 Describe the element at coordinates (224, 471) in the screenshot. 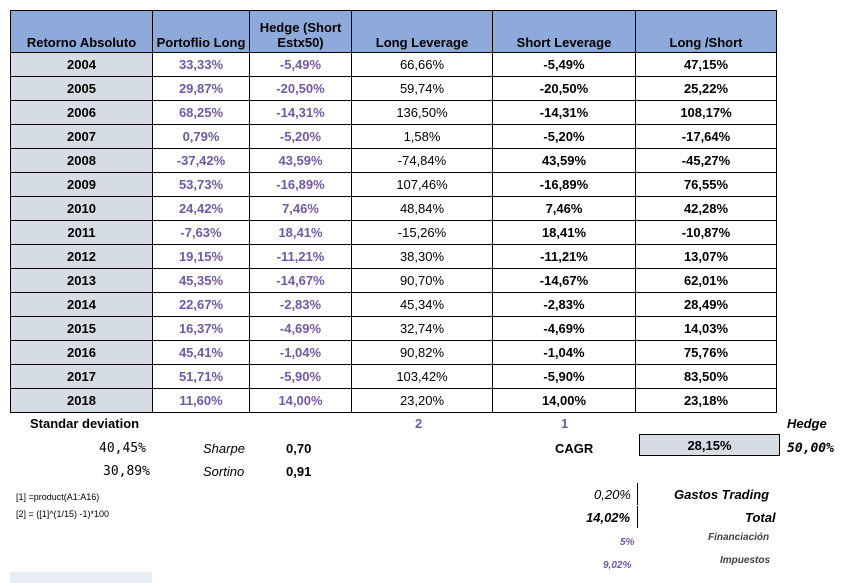

I see `sortino-label: Sortino` at that location.